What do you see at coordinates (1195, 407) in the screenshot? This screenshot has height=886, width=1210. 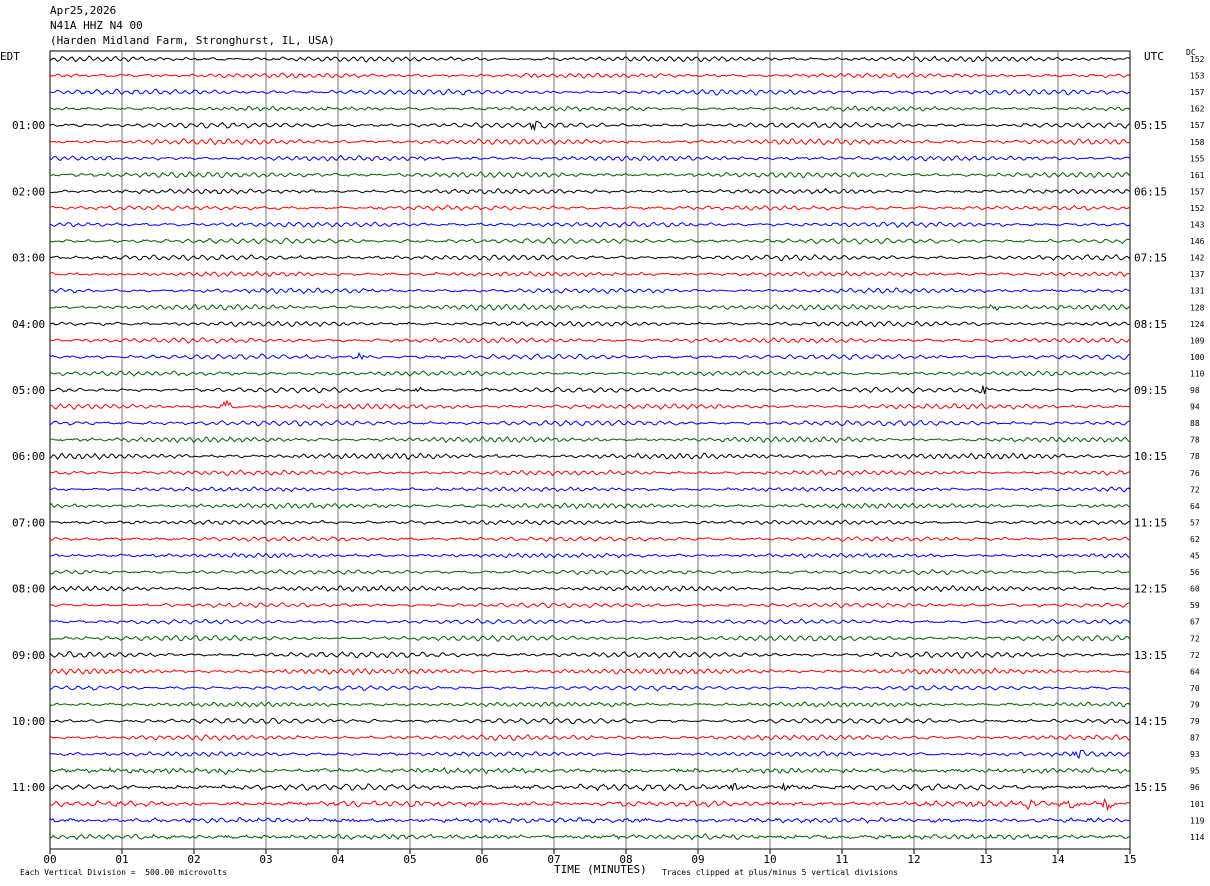 I see `dc-offset-label: 94` at bounding box center [1195, 407].